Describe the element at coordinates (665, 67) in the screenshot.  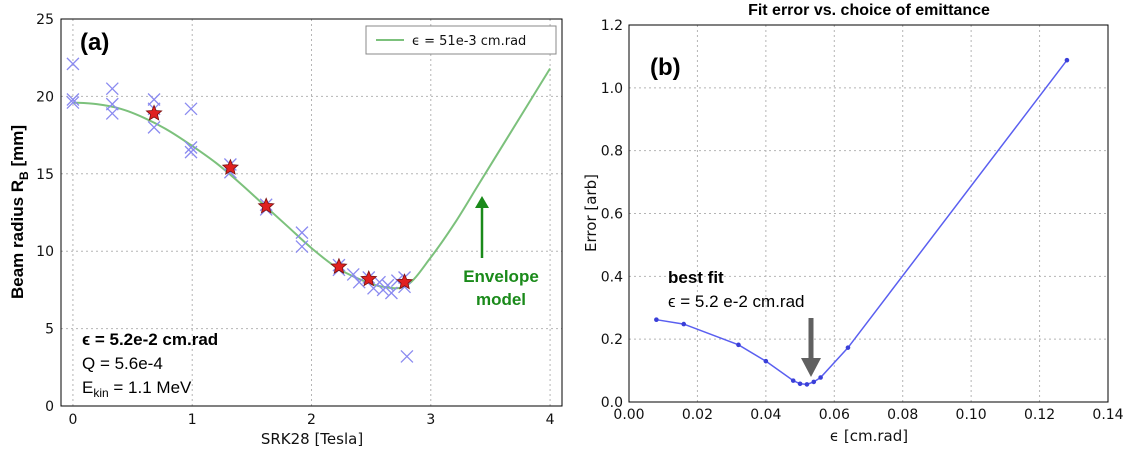
I see `panel-b-tag: (b)` at that location.